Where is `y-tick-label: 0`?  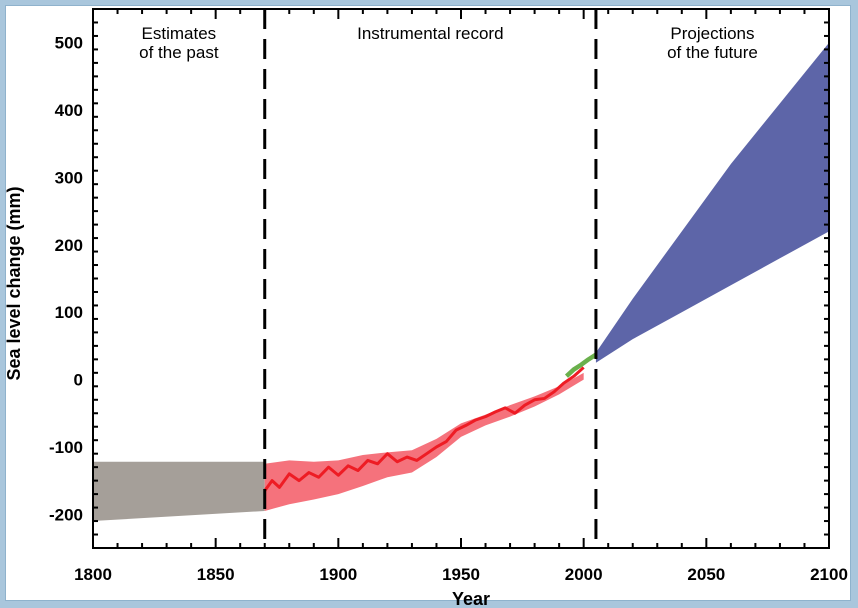
y-tick-label: 0 is located at coordinates (78, 380).